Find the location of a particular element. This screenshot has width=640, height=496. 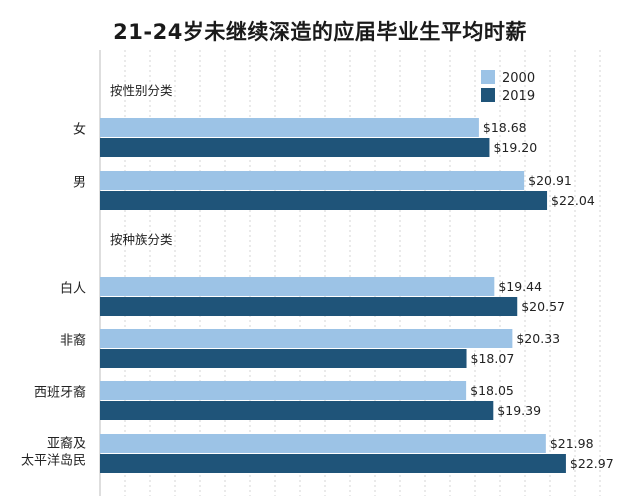

legend-swatch-2000 is located at coordinates (488, 77).